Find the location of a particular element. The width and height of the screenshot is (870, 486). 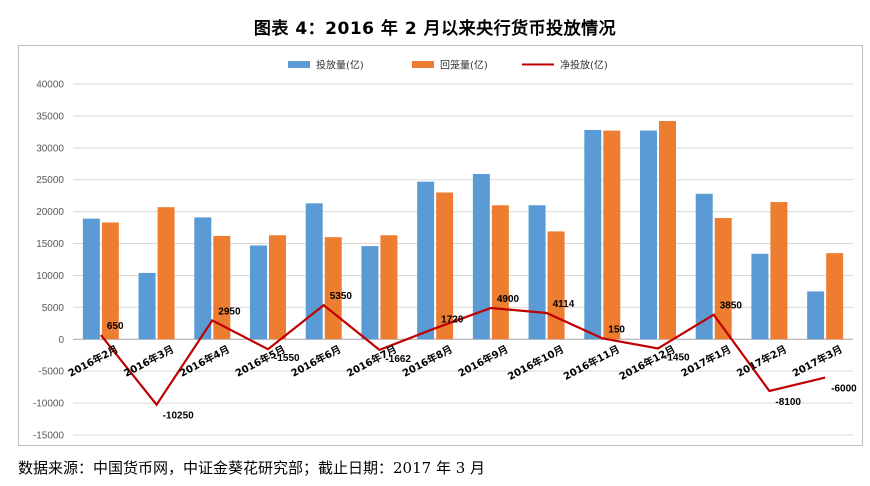

y-tick-label: 5000 is located at coordinates (53, 308).